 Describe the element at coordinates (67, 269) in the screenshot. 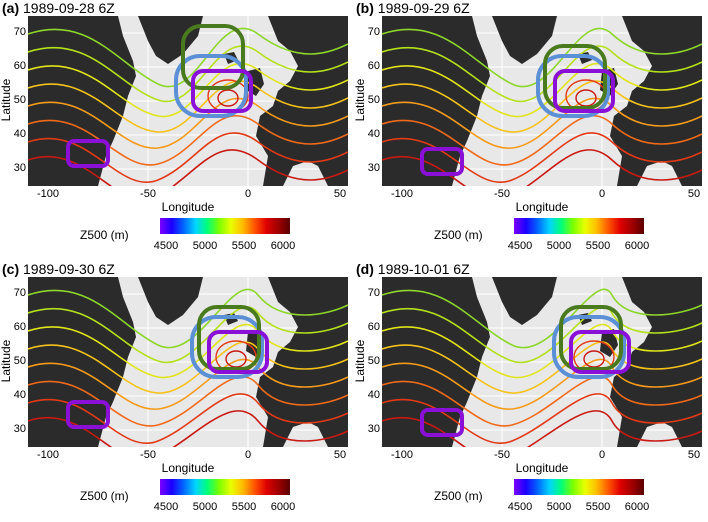

I see `panel-date: 1989-09-30 6Z` at that location.